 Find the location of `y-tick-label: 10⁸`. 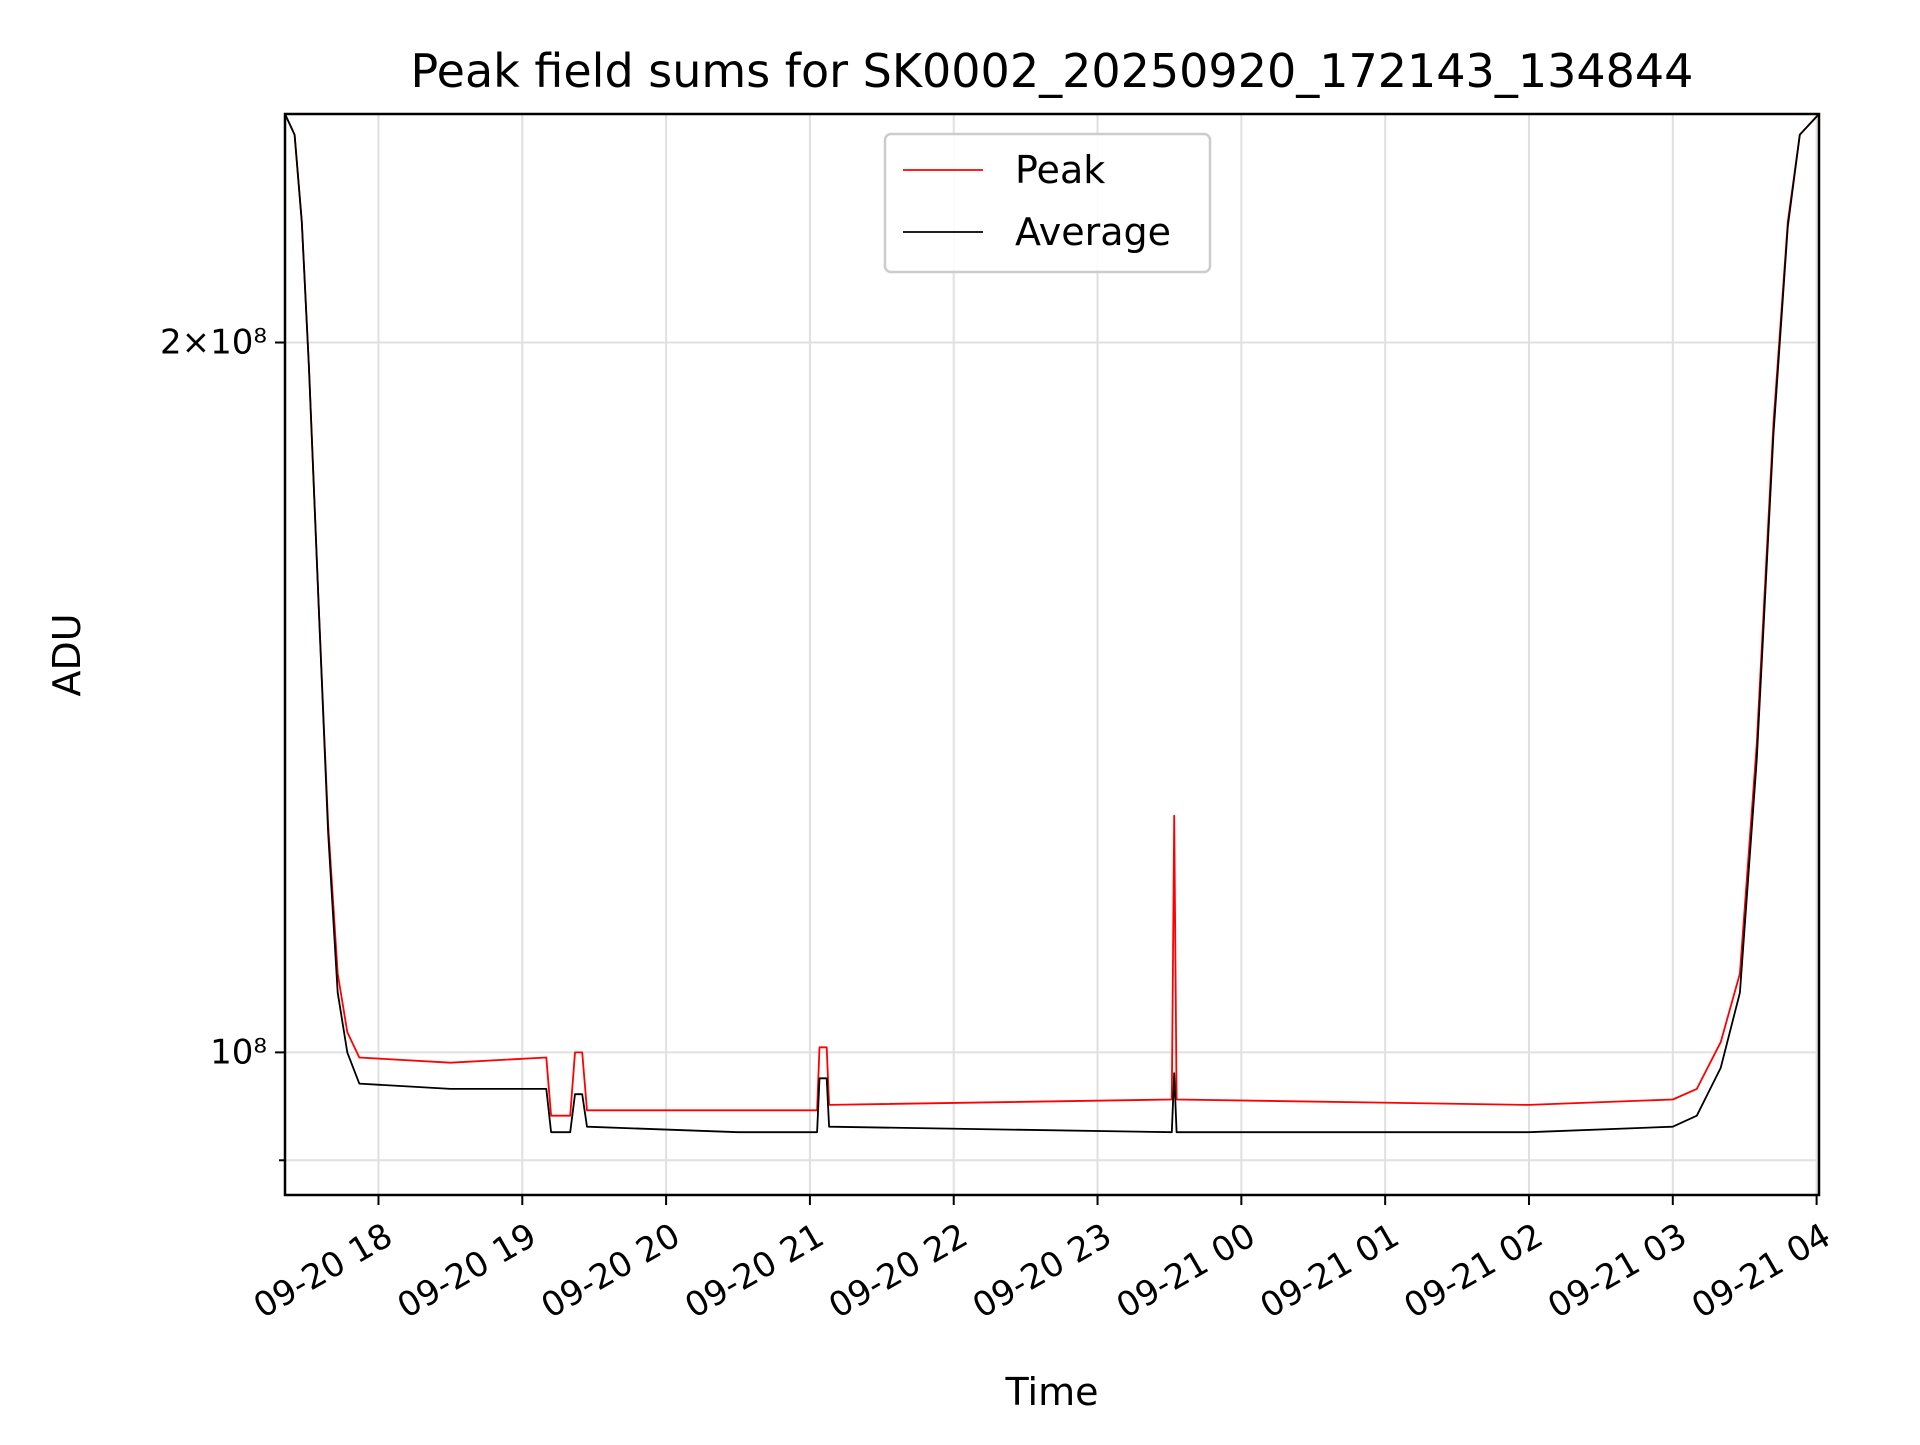

y-tick-label: 10⁸ is located at coordinates (238, 1052).